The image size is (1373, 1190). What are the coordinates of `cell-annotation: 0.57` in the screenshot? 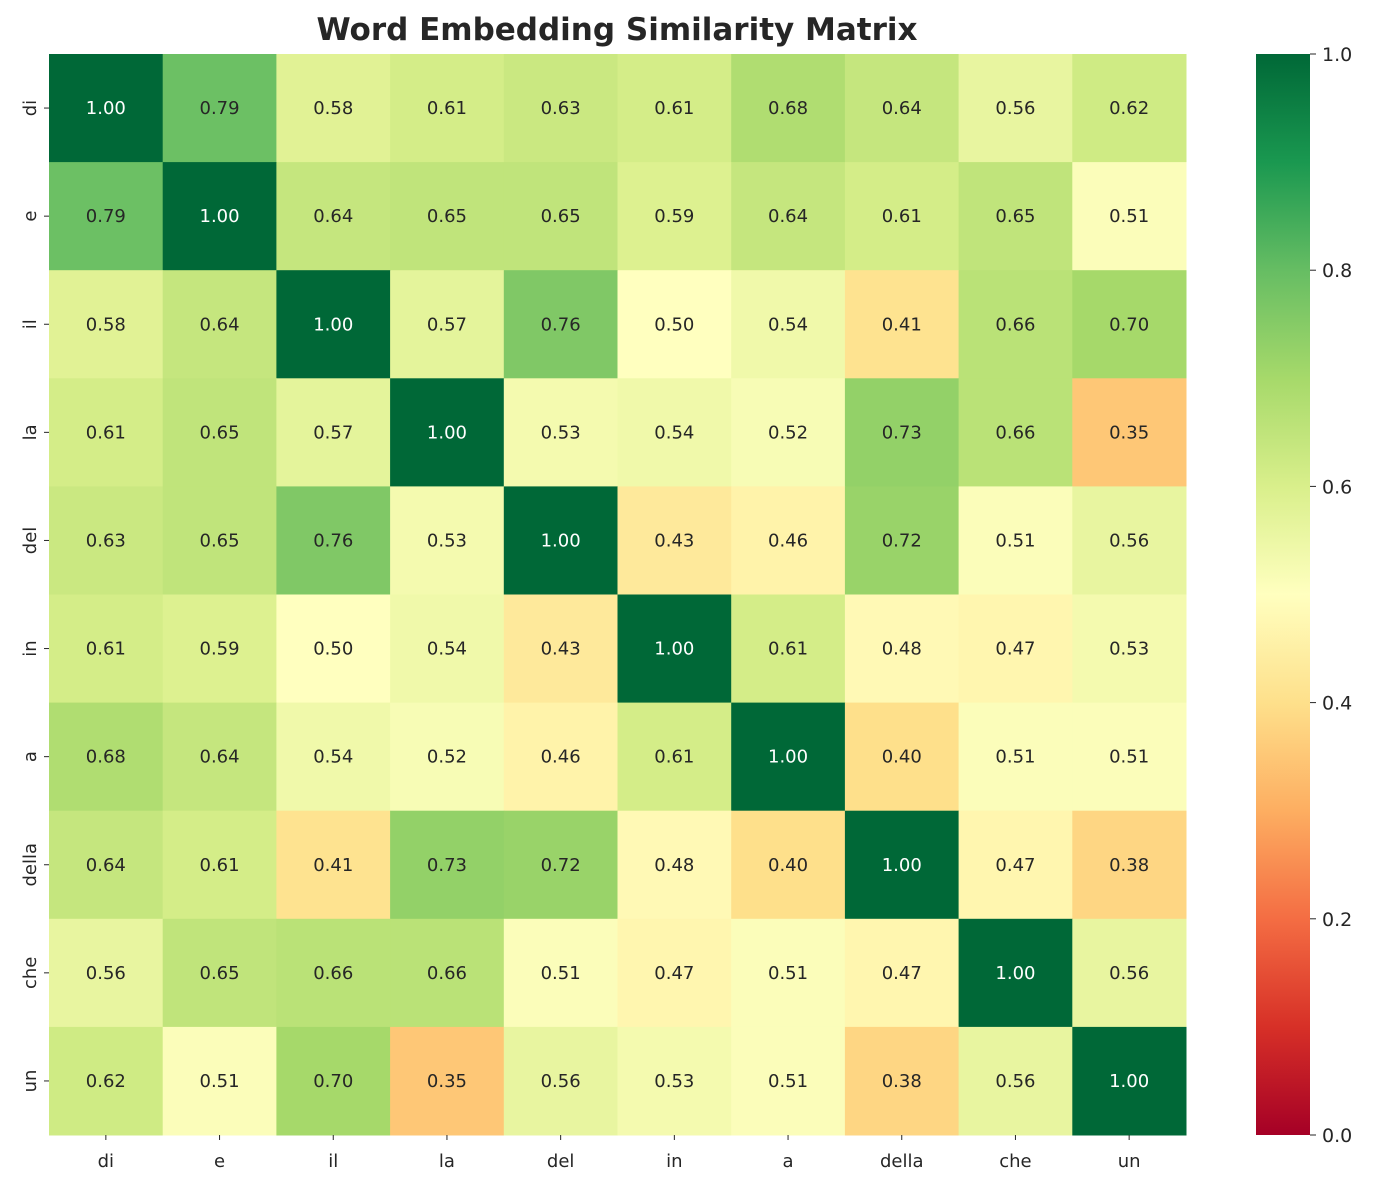 It's located at (447, 324).